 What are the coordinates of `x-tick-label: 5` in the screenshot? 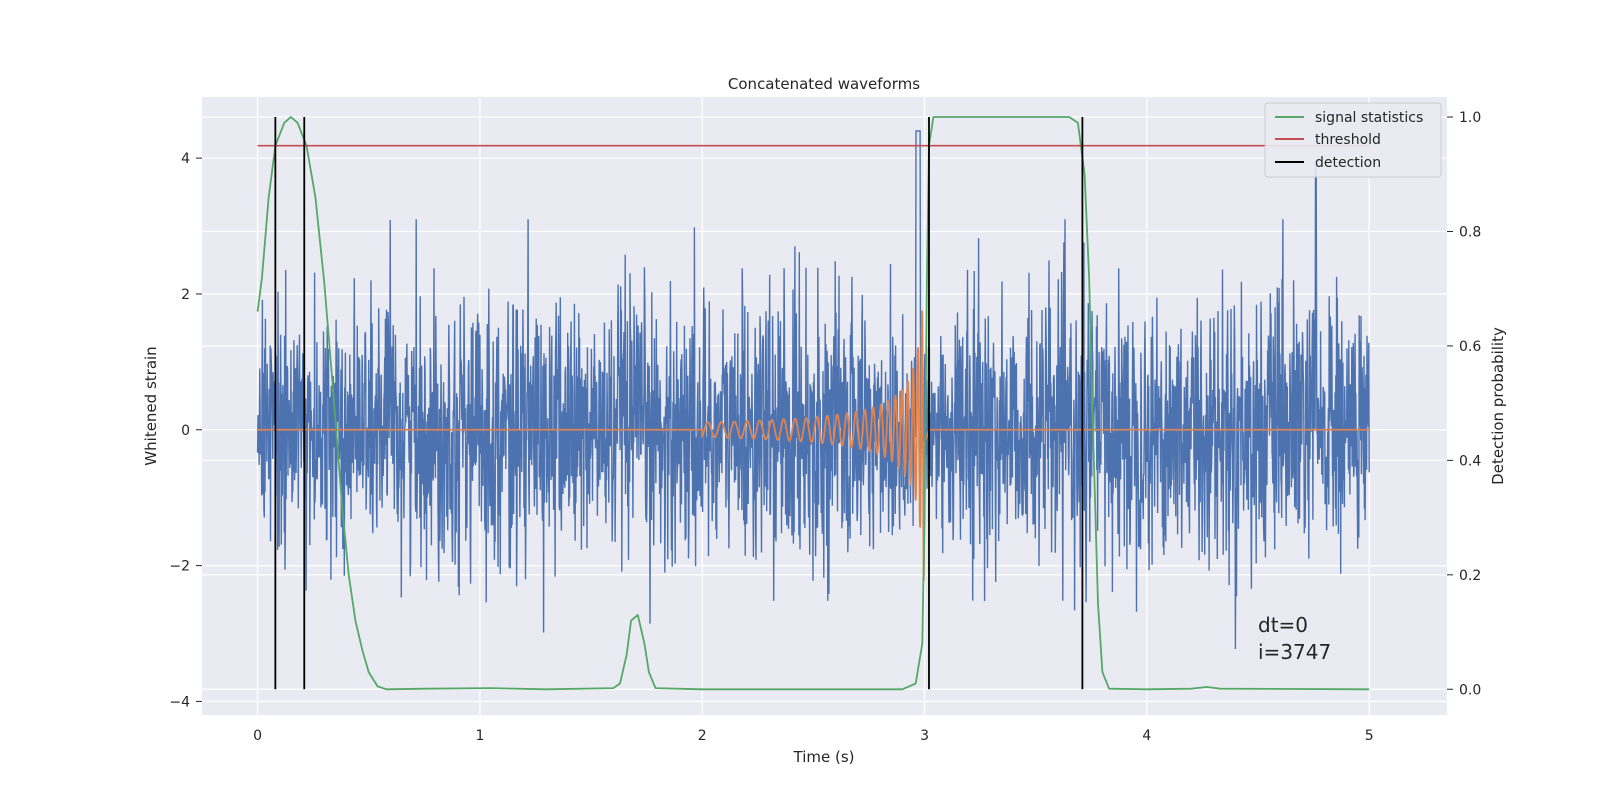 It's located at (1369, 736).